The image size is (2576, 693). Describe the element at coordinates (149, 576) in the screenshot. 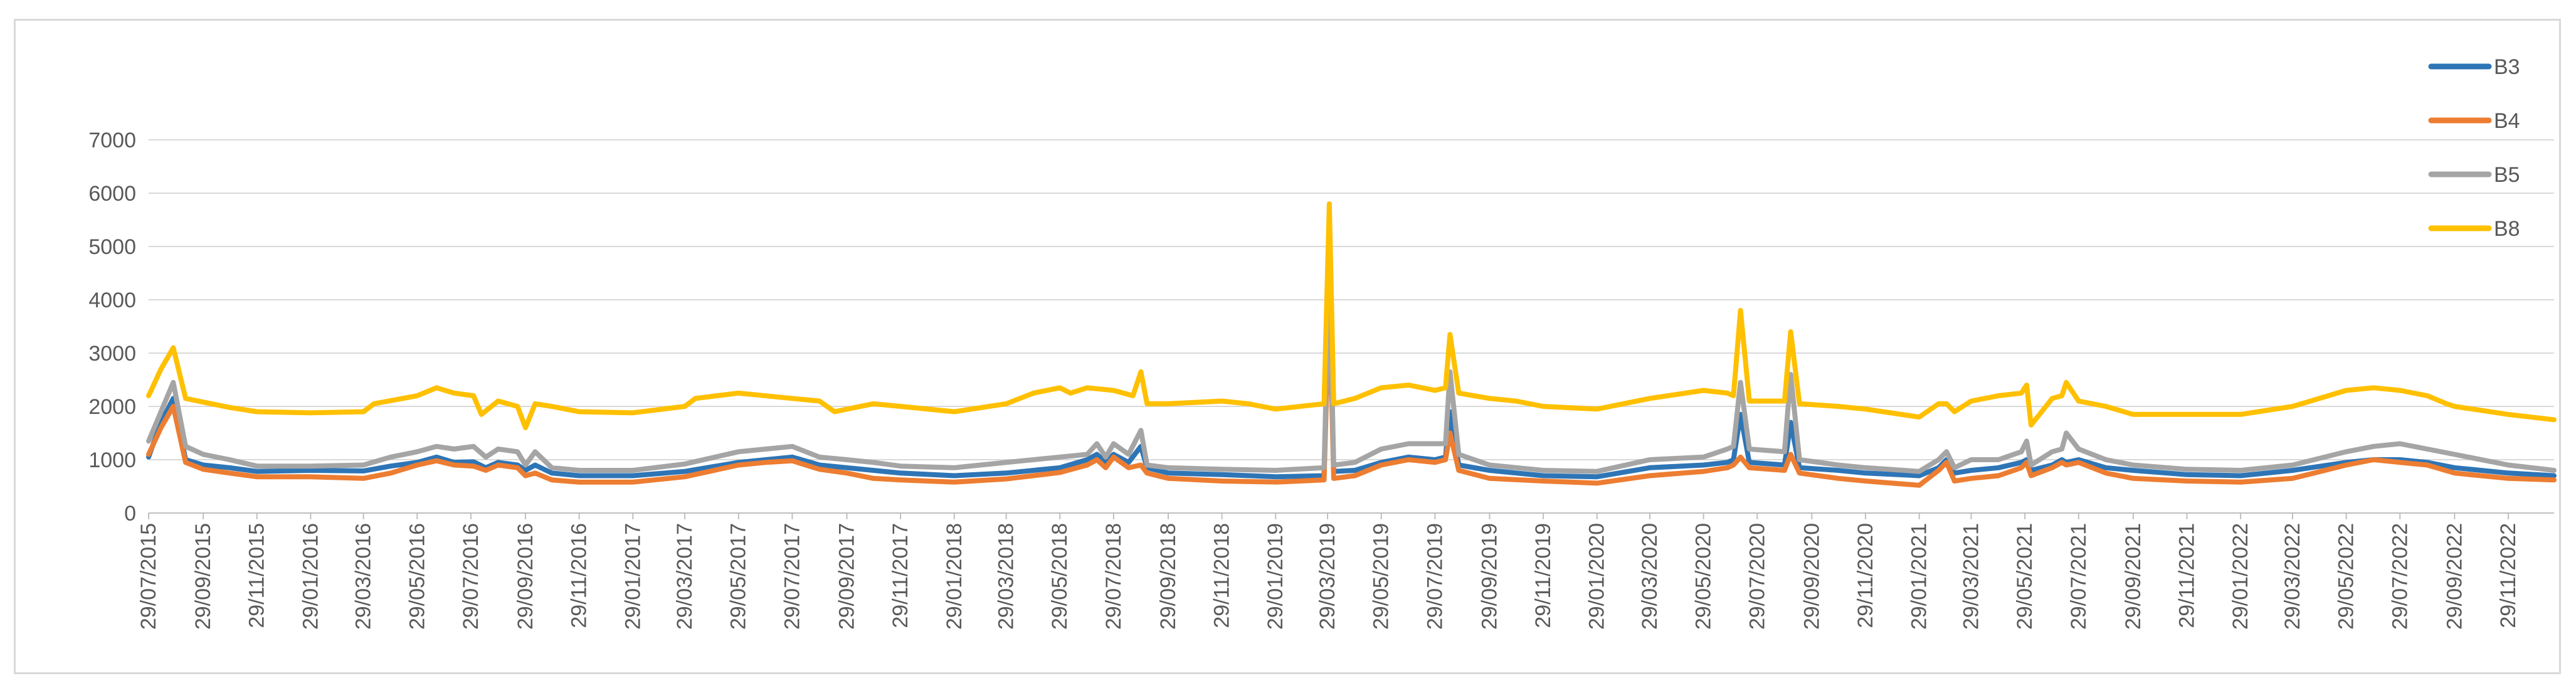

I see `x-tick-label: 29/07/2015` at that location.